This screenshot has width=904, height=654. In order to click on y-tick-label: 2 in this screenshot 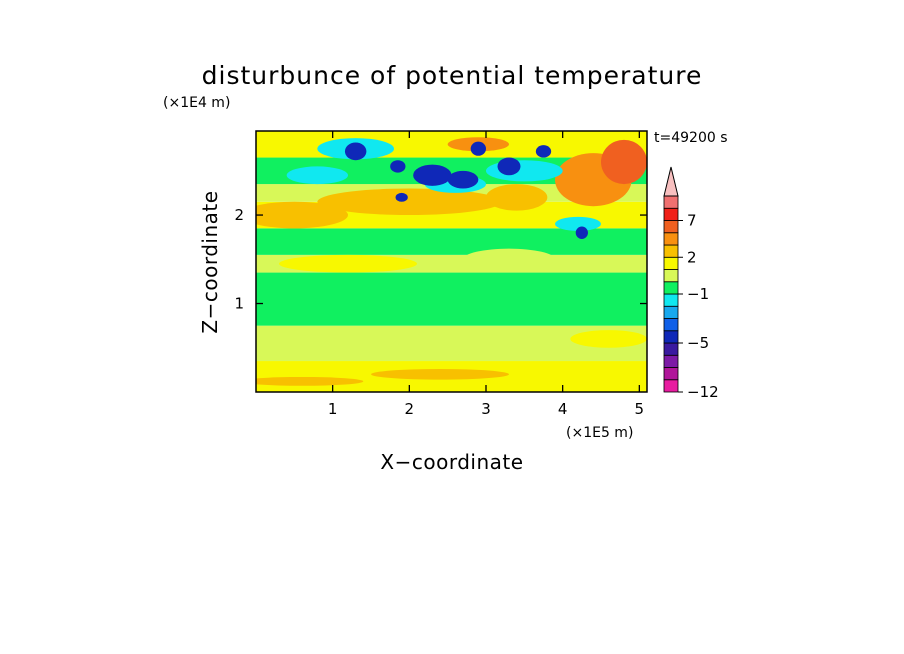, I will do `click(239, 215)`.